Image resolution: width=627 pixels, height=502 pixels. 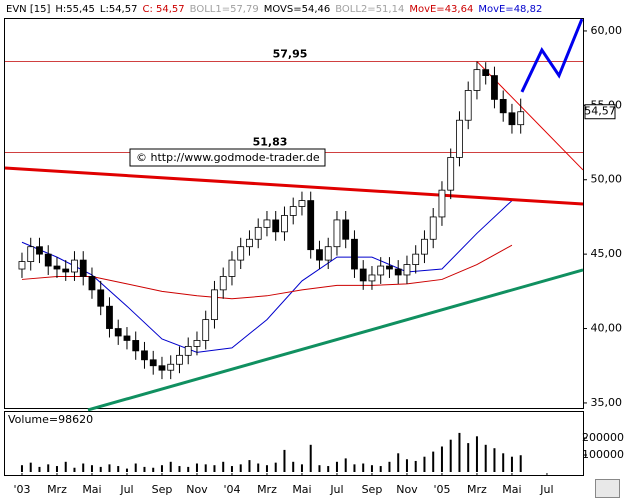 What do you see at coordinates (441, 9) in the screenshot?
I see `header-item: MovE=43,64` at bounding box center [441, 9].